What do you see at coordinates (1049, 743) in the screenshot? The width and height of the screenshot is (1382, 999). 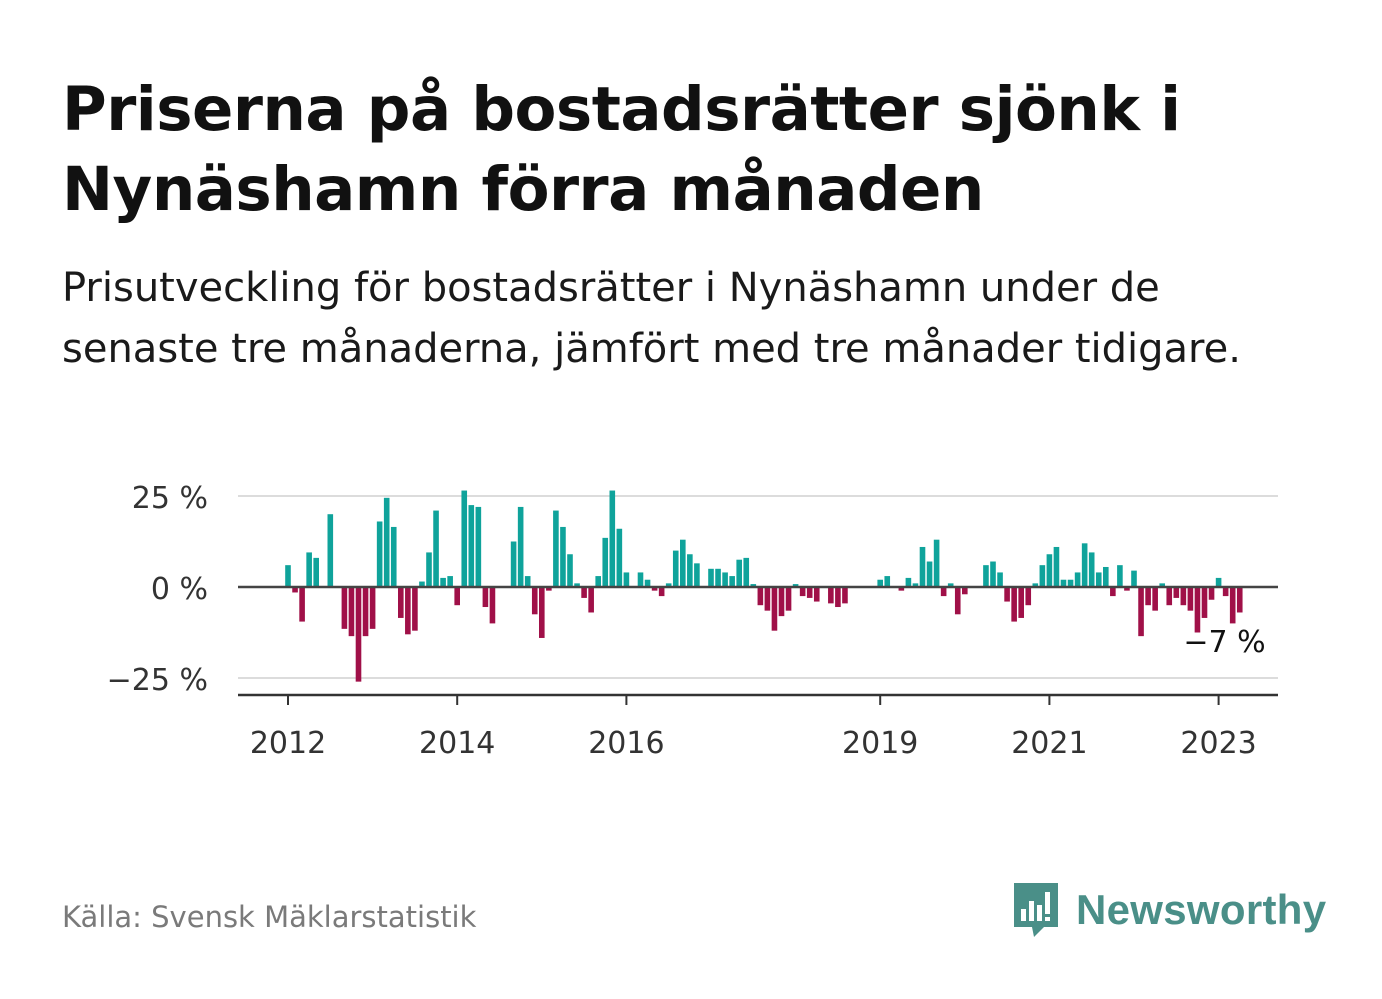 I see `x-tick-label: 2021` at bounding box center [1049, 743].